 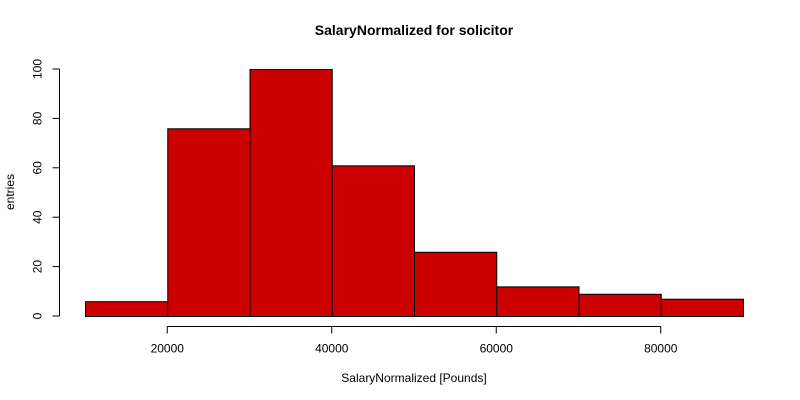 I want to click on chart-title: SalaryNormalized for solicitor, so click(x=414, y=30).